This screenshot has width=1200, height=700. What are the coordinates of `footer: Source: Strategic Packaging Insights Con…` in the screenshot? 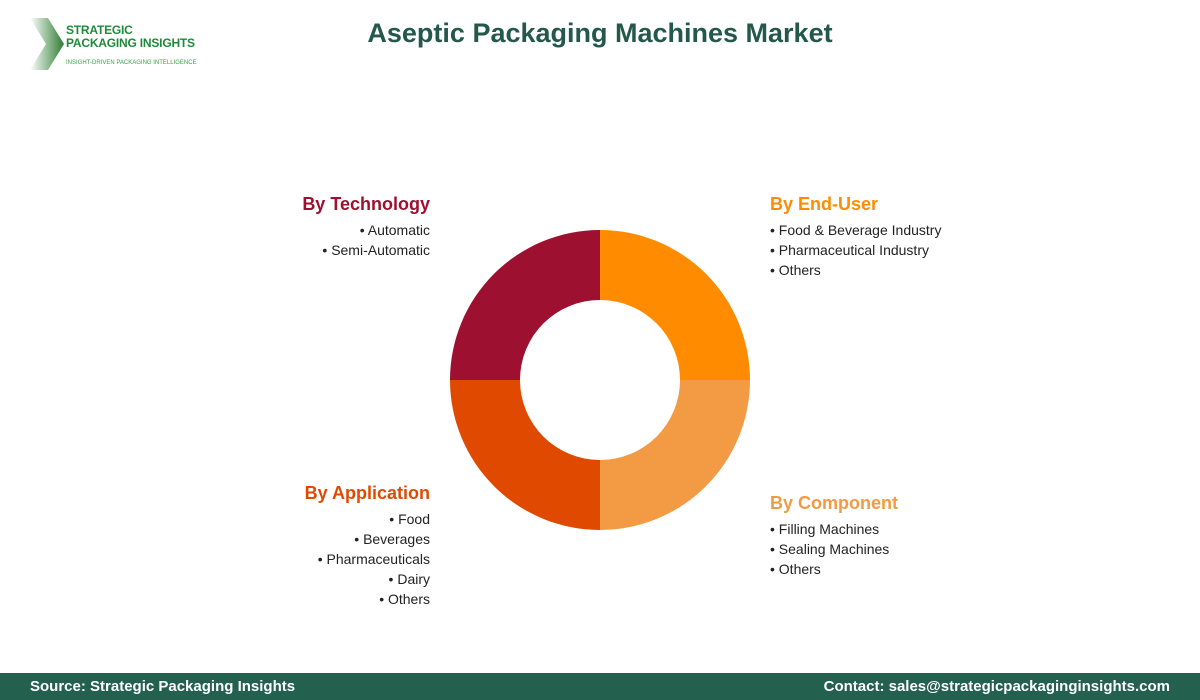 It's located at (600, 686).